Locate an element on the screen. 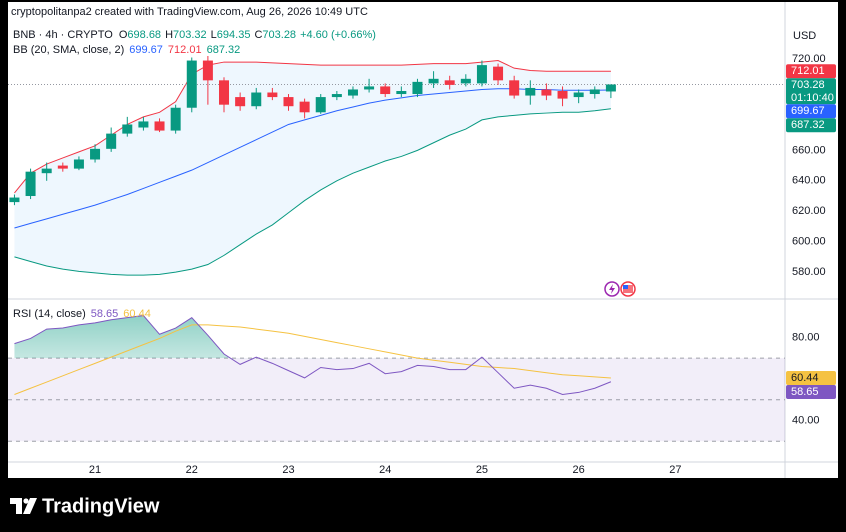 The width and height of the screenshot is (846, 532). x-tick-label: 26 is located at coordinates (579, 470).